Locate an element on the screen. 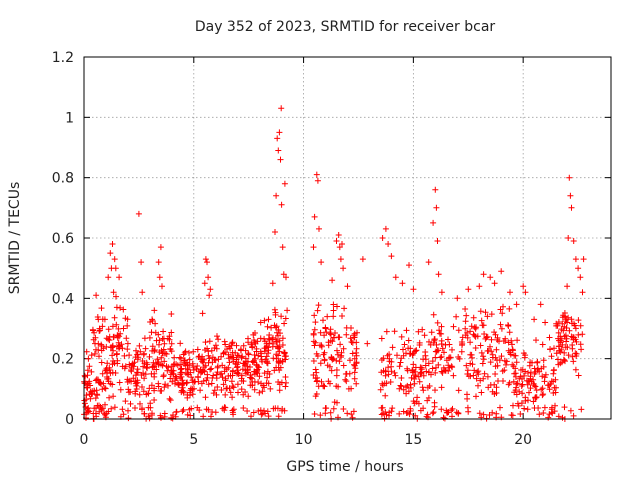 This screenshot has width=640, height=480. y-tick-label: 1.2 is located at coordinates (63, 58).